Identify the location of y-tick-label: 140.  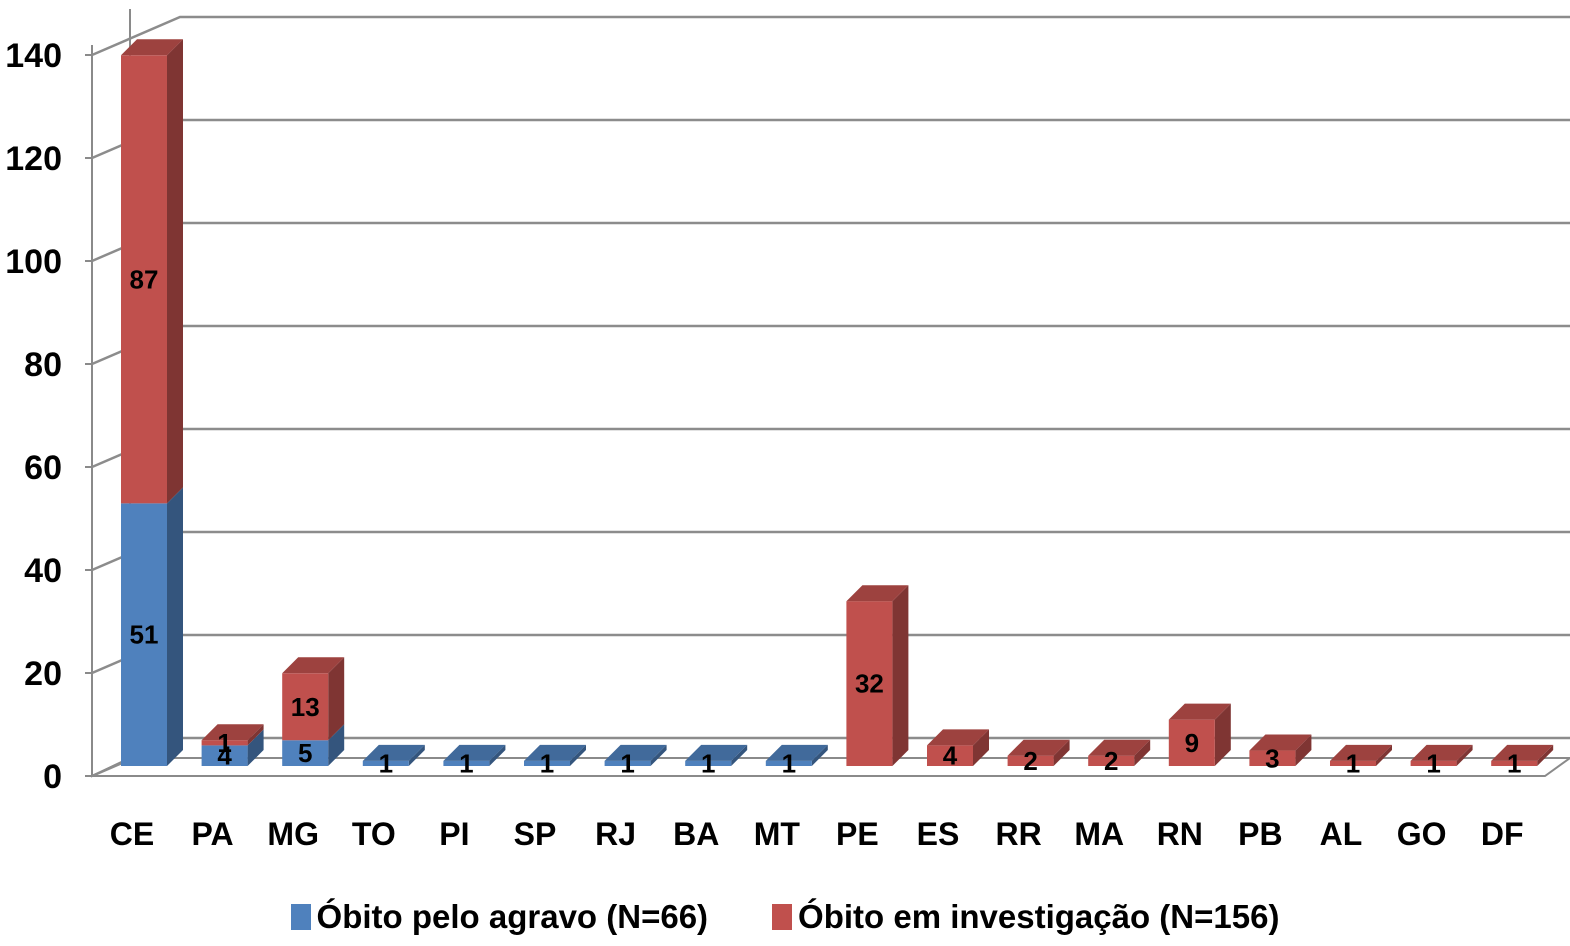
(33, 56).